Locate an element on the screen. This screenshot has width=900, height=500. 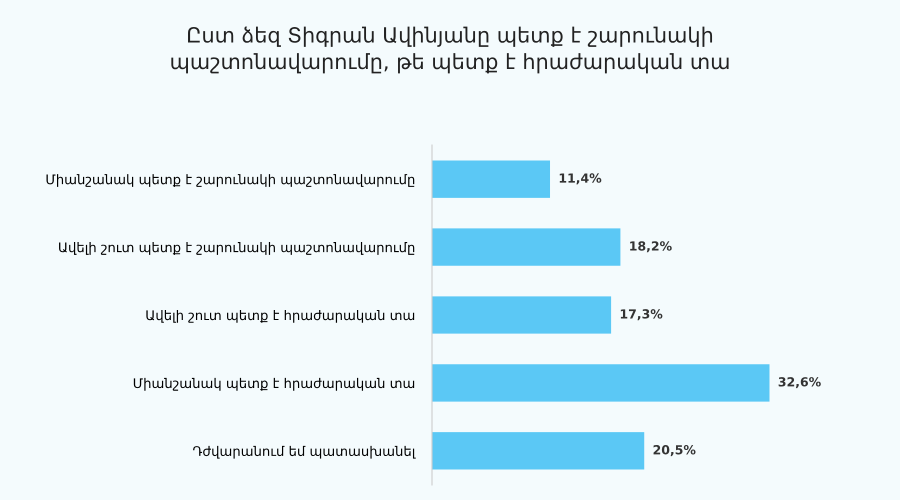
data-label: 17,3% is located at coordinates (641, 314).